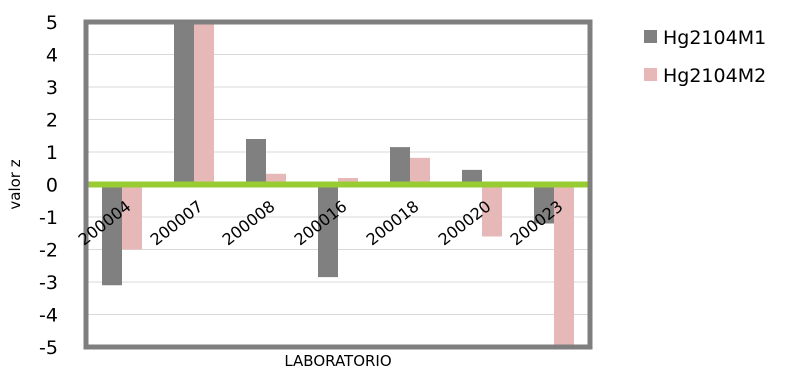 The height and width of the screenshot is (369, 786). Describe the element at coordinates (48, 251) in the screenshot. I see `y-tick-label: -2` at that location.